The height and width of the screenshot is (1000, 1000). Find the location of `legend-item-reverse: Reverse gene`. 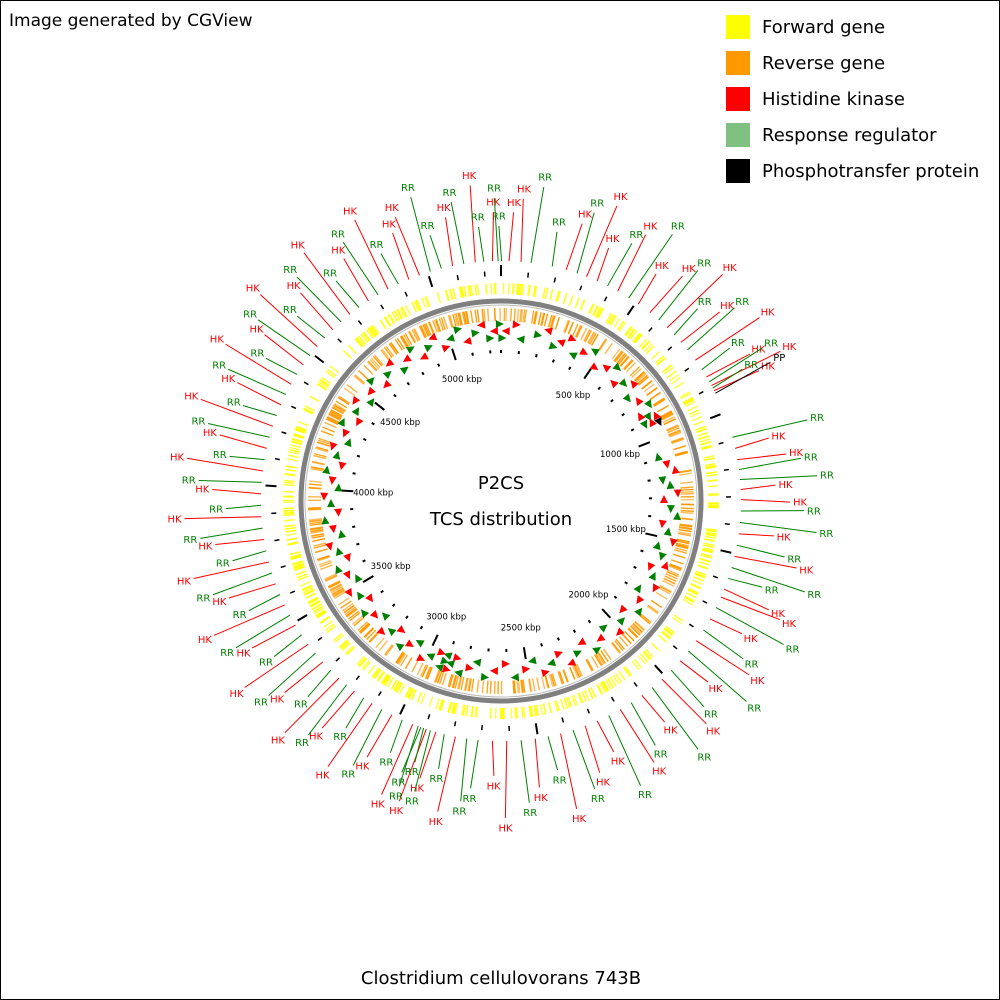

legend-item-reverse: Reverse gene is located at coordinates (852, 63).